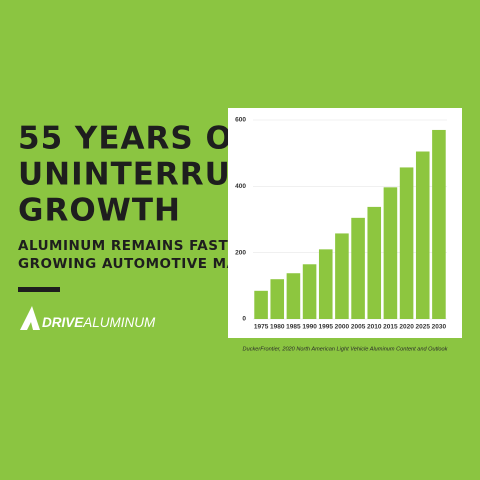 This screenshot has height=480, width=480. What do you see at coordinates (240, 120) in the screenshot?
I see `y-tick-label: 600` at bounding box center [240, 120].